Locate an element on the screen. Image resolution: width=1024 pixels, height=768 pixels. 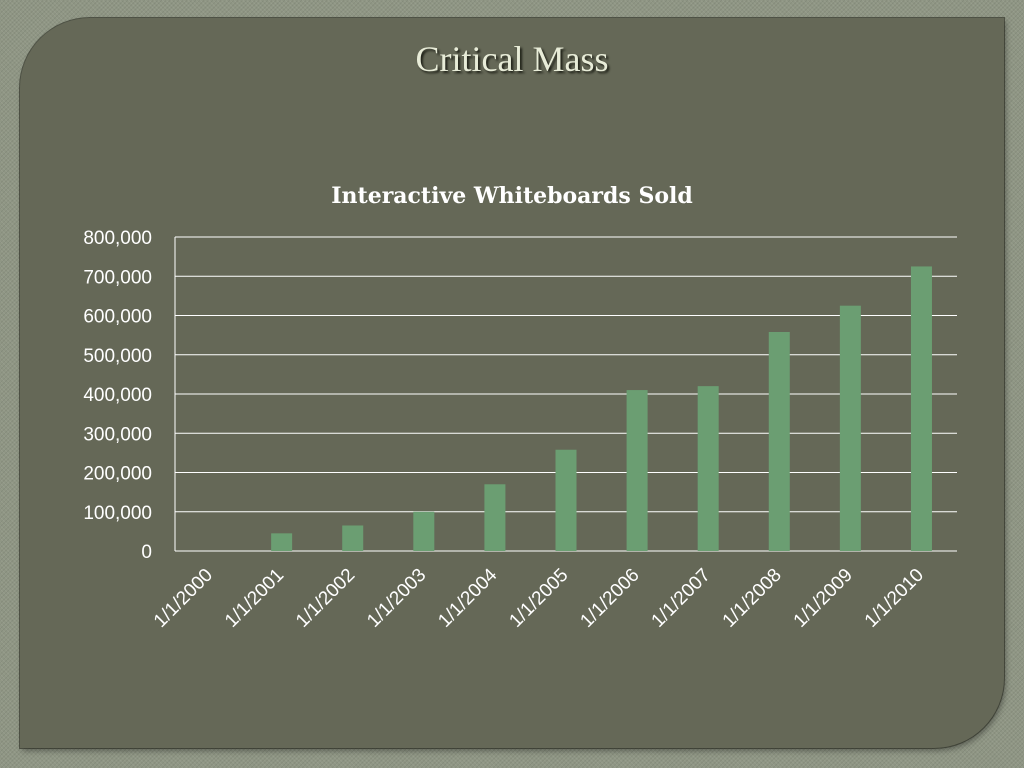
x-tick-label: 1/1/2006 is located at coordinates (609, 598).